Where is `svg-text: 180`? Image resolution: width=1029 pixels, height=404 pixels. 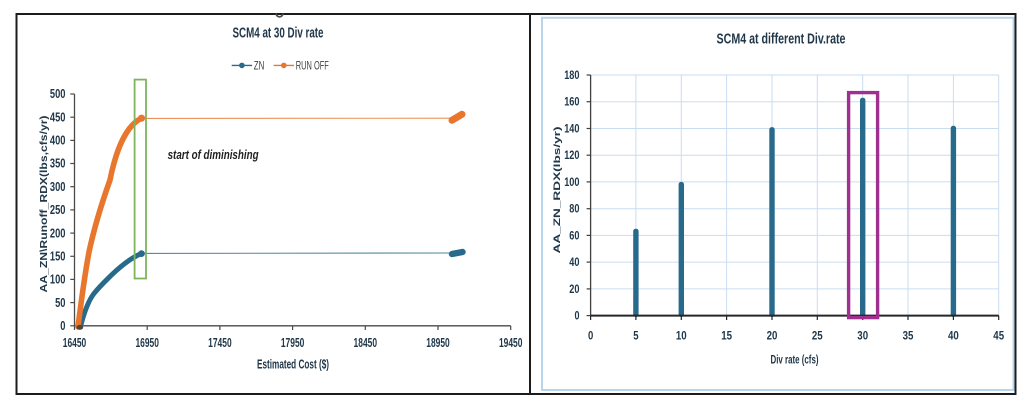
svg-text: 180 is located at coordinates (571, 75).